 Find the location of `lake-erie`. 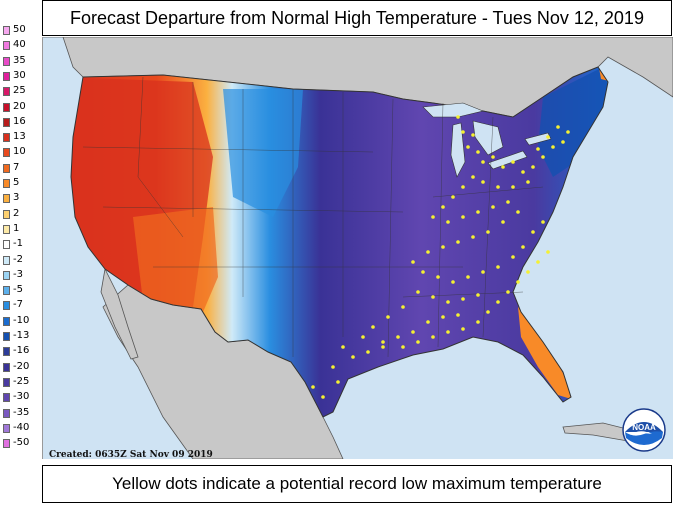

lake-erie is located at coordinates (507, 160).